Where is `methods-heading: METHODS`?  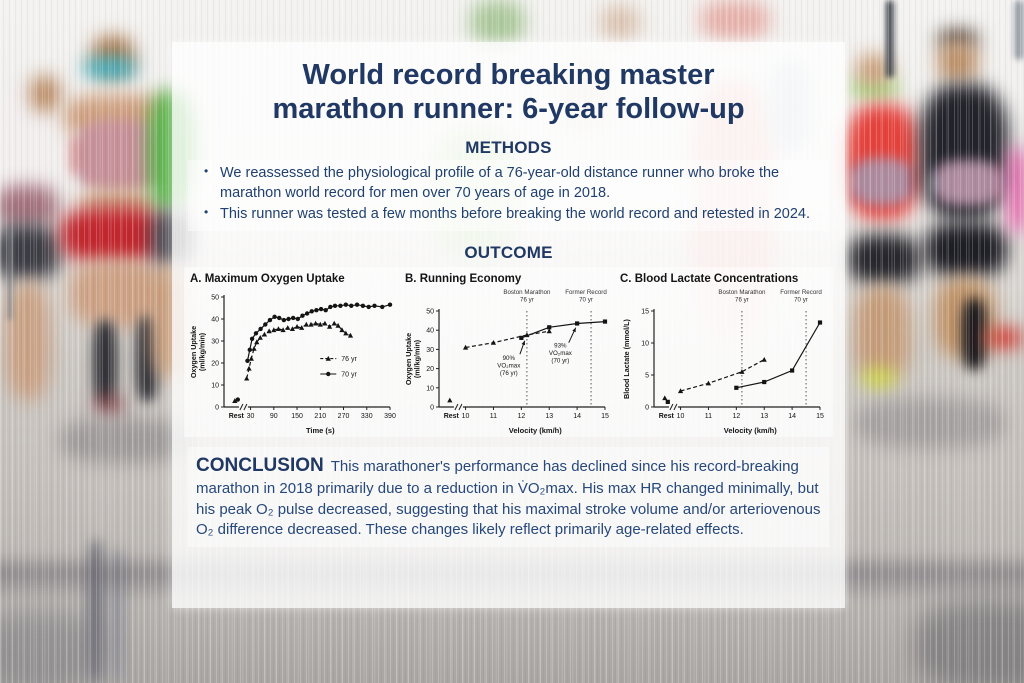 methods-heading: METHODS is located at coordinates (508, 148).